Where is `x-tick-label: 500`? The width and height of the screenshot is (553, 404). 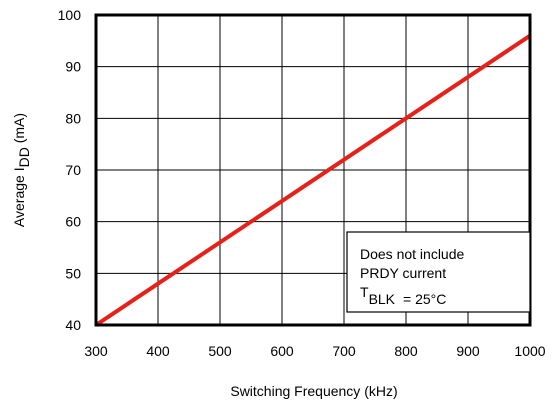 x-tick-label: 500 is located at coordinates (220, 351).